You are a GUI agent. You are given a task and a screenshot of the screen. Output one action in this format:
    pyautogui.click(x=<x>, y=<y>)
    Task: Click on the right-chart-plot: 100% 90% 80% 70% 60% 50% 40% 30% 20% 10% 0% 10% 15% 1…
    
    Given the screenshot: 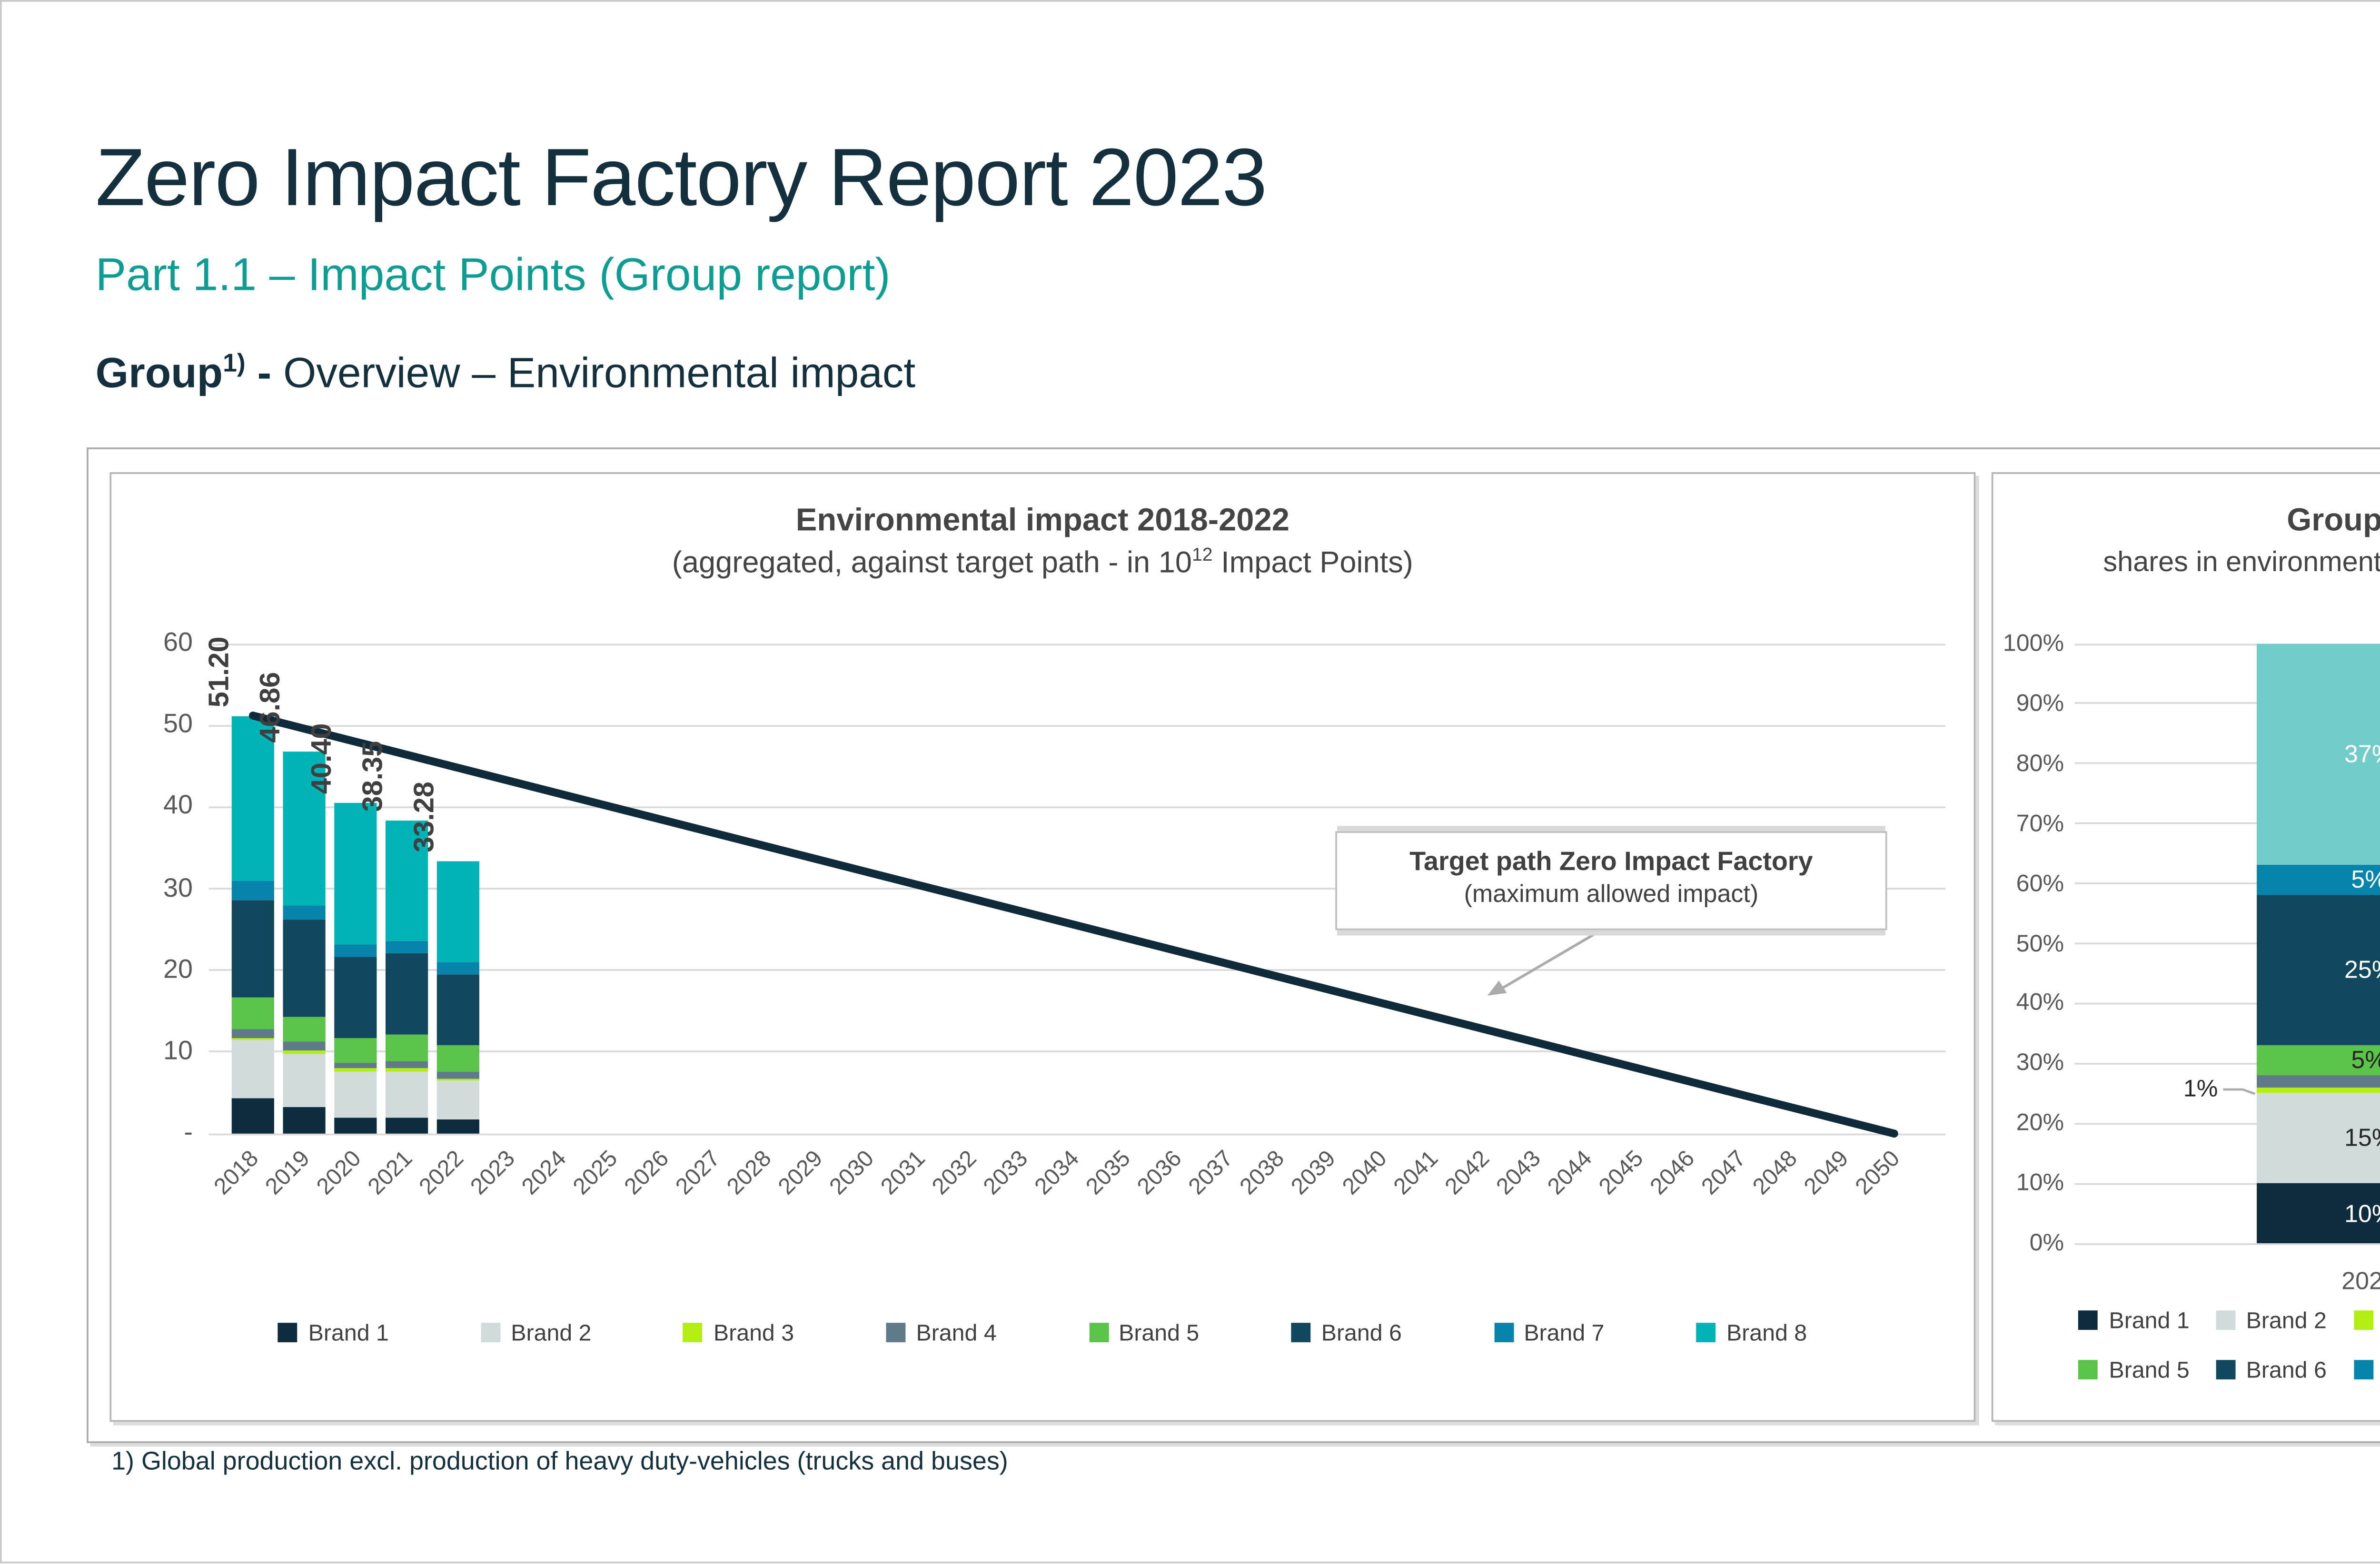 What is the action you would take?
    pyautogui.click(x=2186, y=947)
    